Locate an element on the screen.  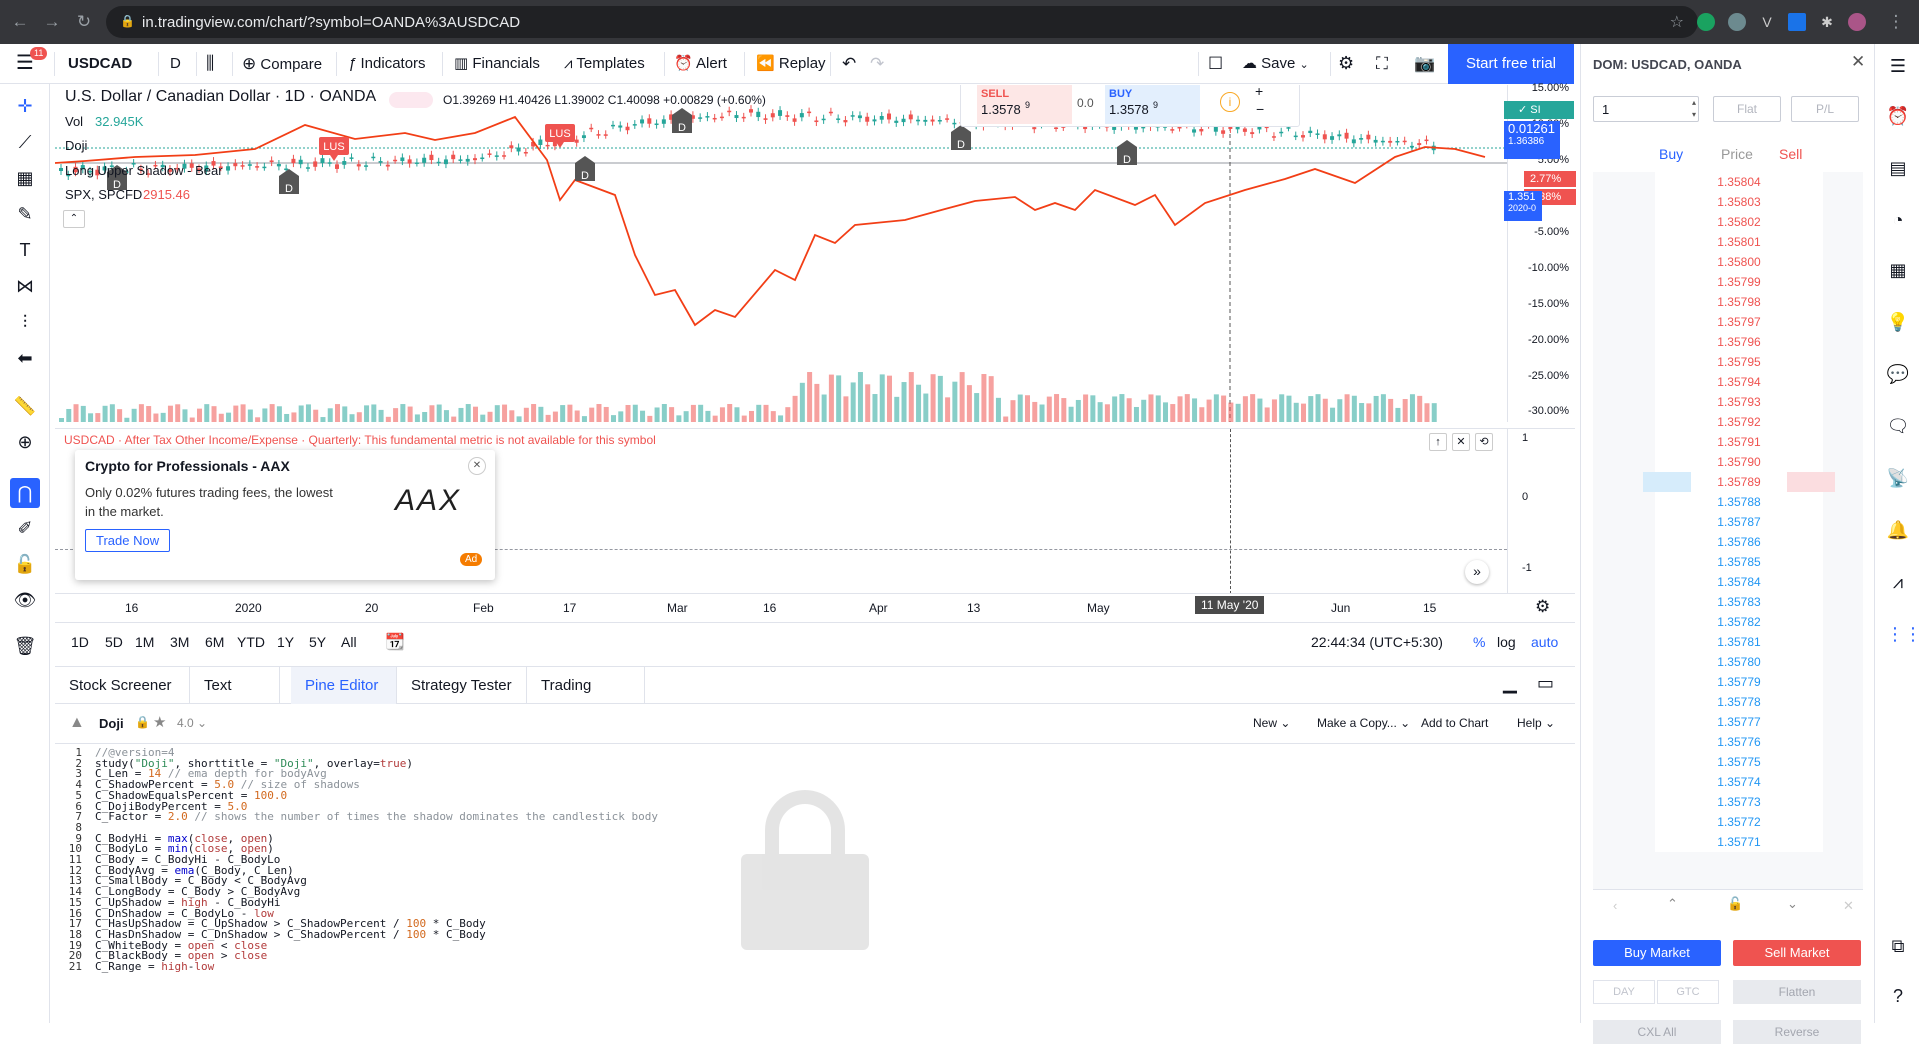
chart-type-icon: ⫼ is located at coordinates (210, 63).